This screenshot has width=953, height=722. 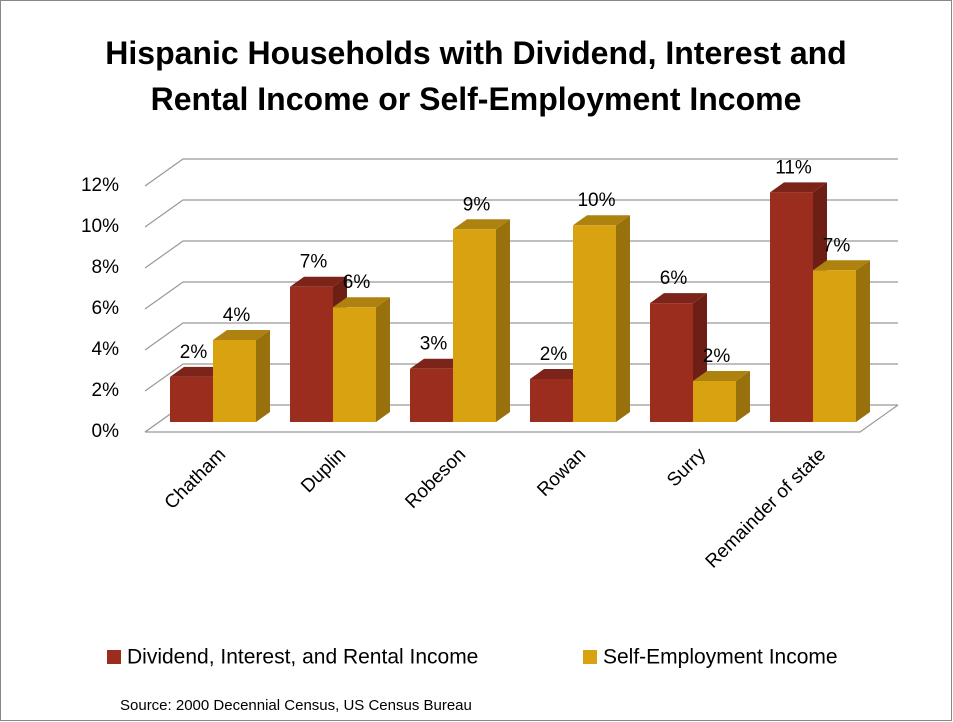 I want to click on y-tick-label: 12%, so click(x=100, y=185).